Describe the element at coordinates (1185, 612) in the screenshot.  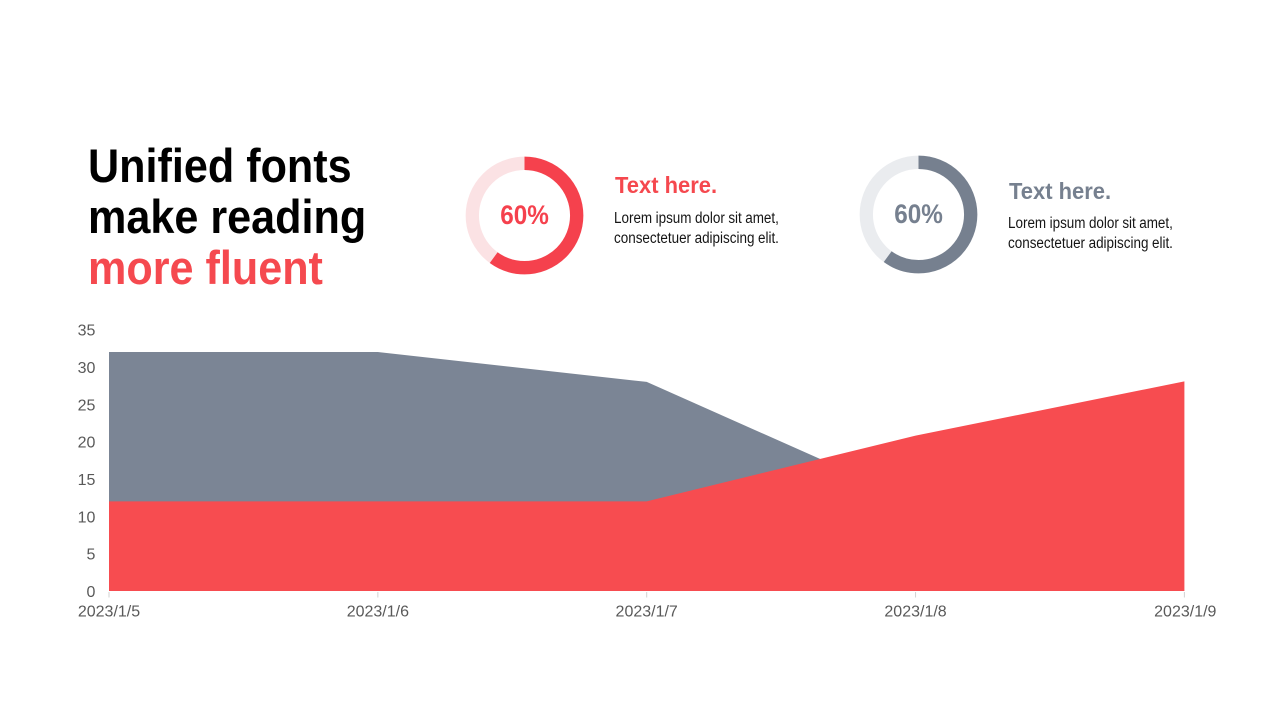
I see `svg-text: 2023/1/9` at that location.